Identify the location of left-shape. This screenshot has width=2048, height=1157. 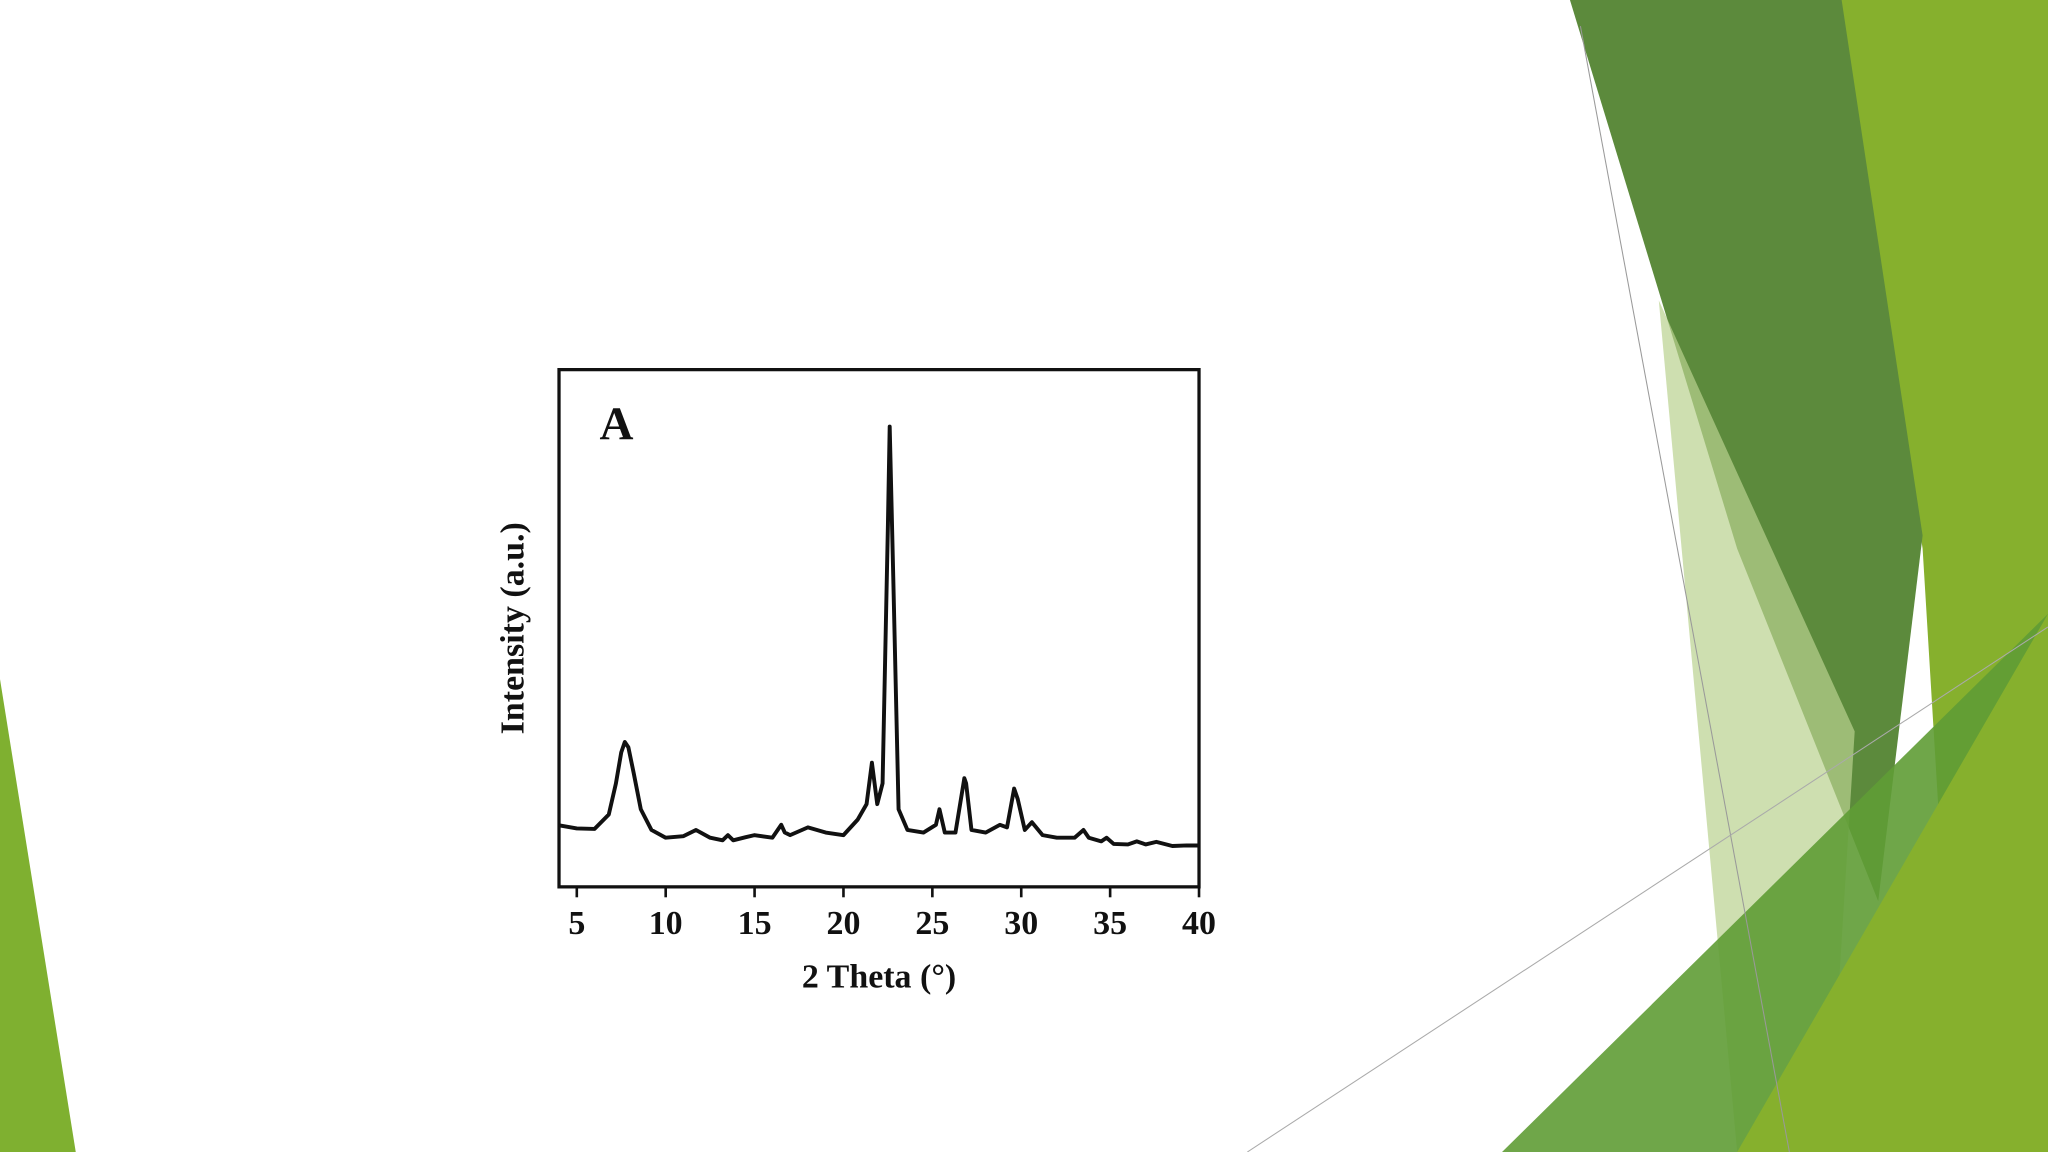
(38, 915).